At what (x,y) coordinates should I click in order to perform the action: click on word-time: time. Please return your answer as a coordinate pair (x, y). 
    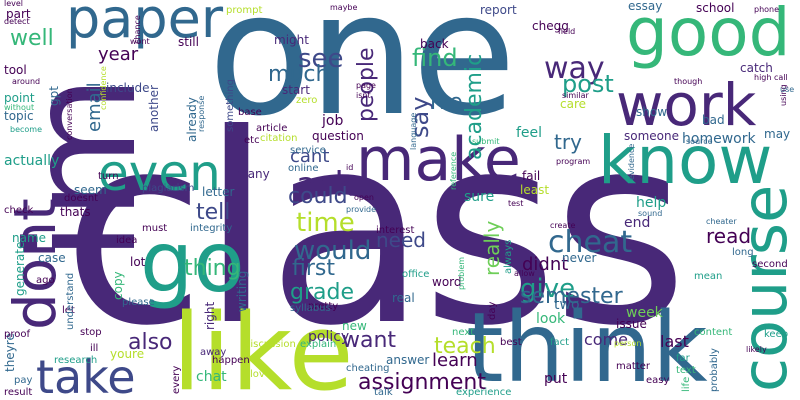
    Looking at the image, I should click on (325, 223).